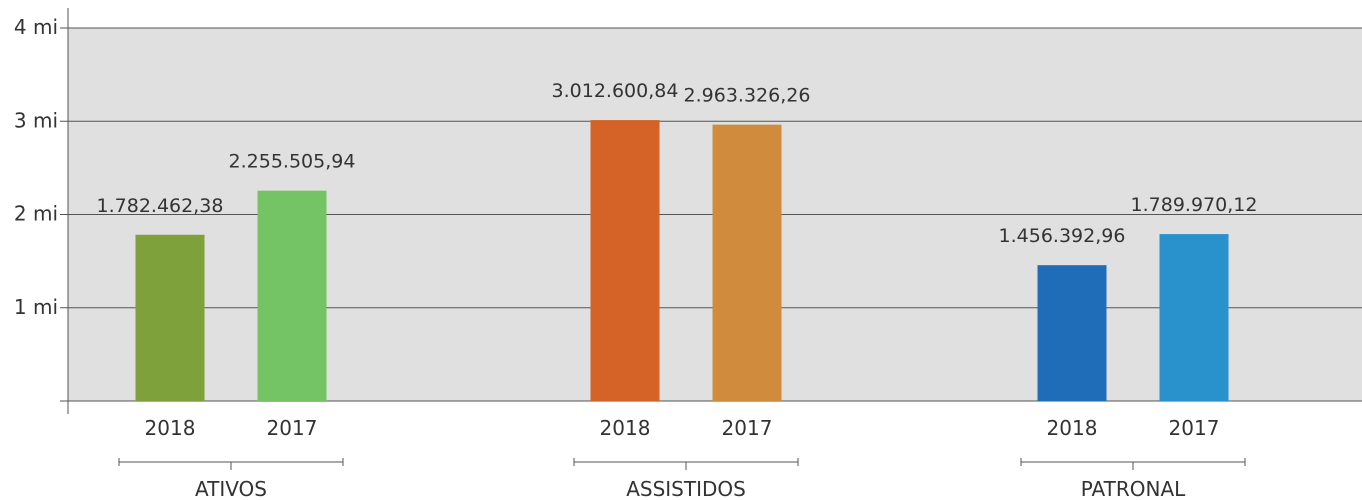  Describe the element at coordinates (36, 27) in the screenshot. I see `y-tick-label: 4 mi` at that location.